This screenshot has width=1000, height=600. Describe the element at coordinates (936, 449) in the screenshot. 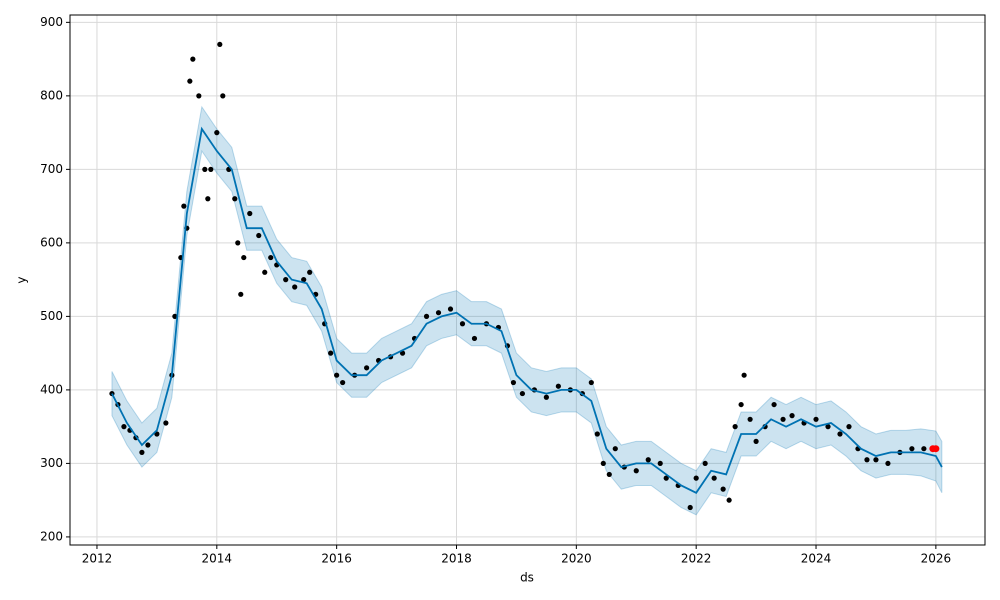

I see `recent-point` at that location.